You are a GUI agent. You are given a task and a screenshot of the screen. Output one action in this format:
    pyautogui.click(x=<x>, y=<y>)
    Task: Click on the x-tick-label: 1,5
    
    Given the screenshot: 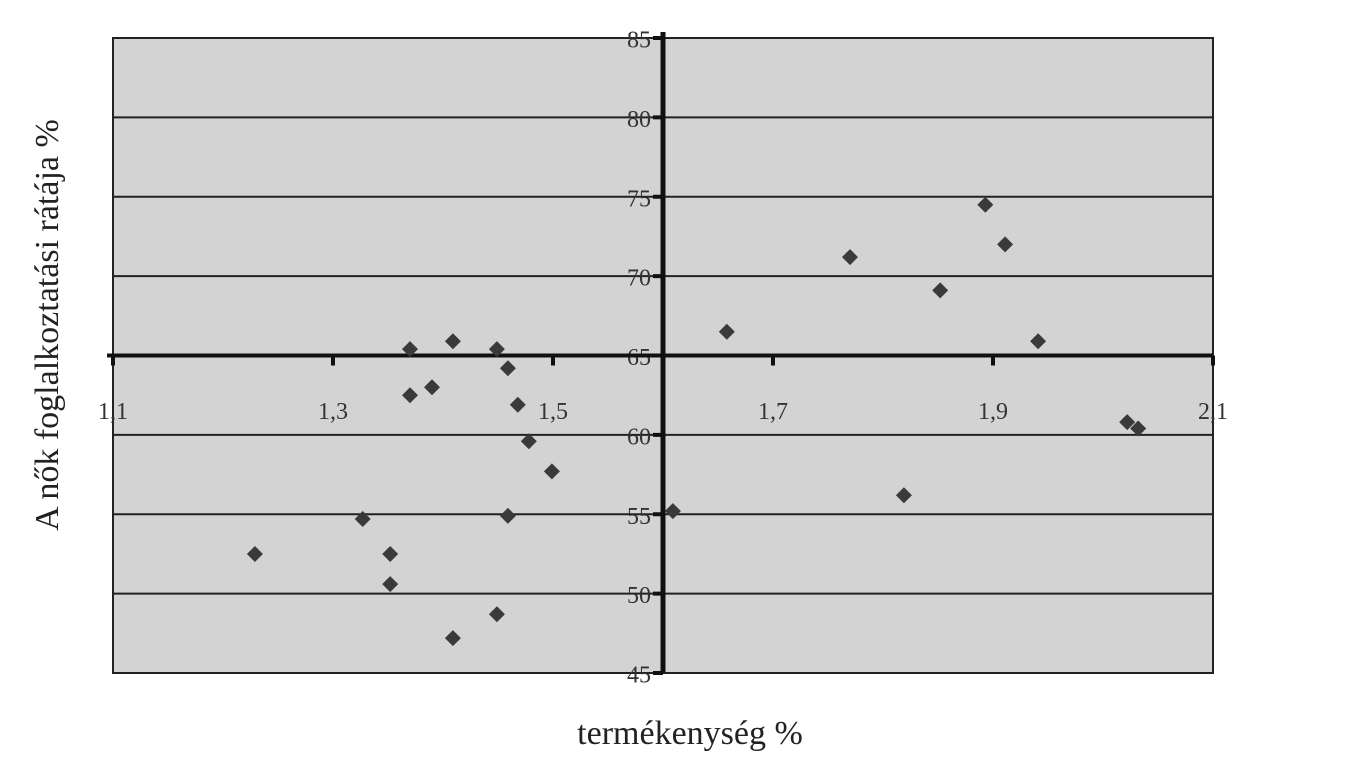 What is the action you would take?
    pyautogui.click(x=553, y=412)
    